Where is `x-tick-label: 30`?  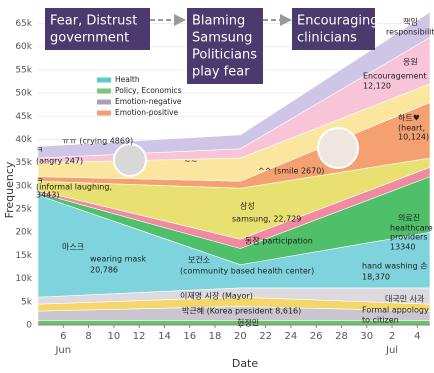
x-tick-label: 30 is located at coordinates (366, 336).